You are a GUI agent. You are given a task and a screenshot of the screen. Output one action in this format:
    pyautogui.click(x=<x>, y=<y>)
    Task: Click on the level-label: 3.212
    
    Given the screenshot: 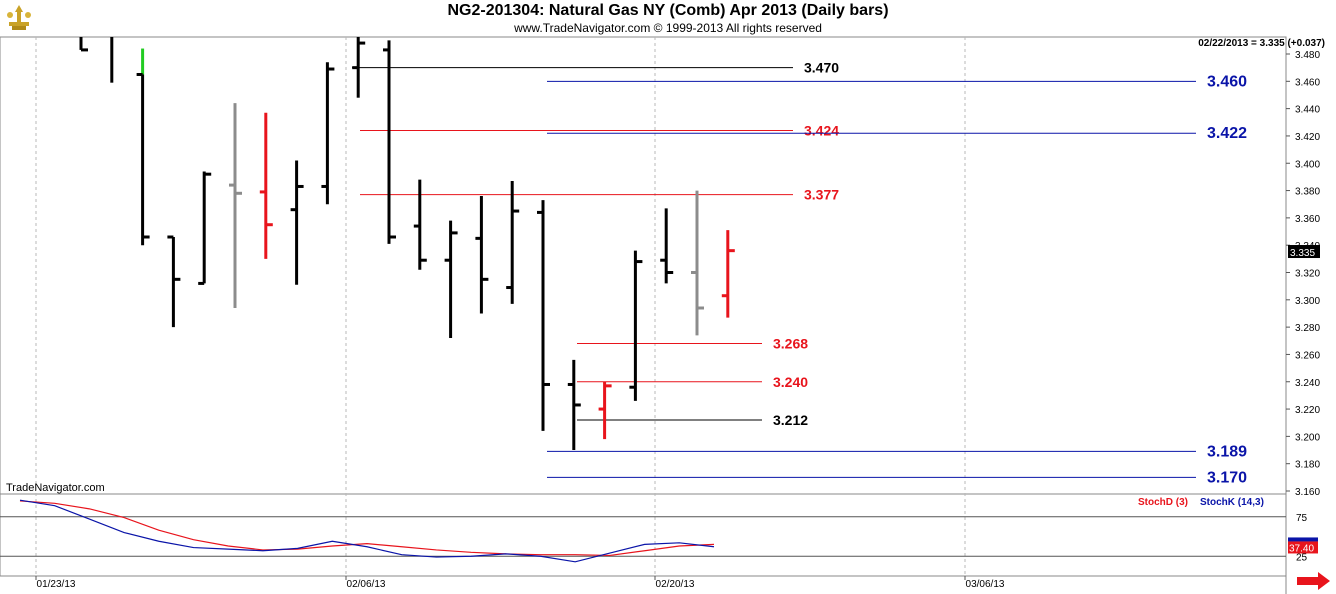 What is the action you would take?
    pyautogui.click(x=790, y=420)
    